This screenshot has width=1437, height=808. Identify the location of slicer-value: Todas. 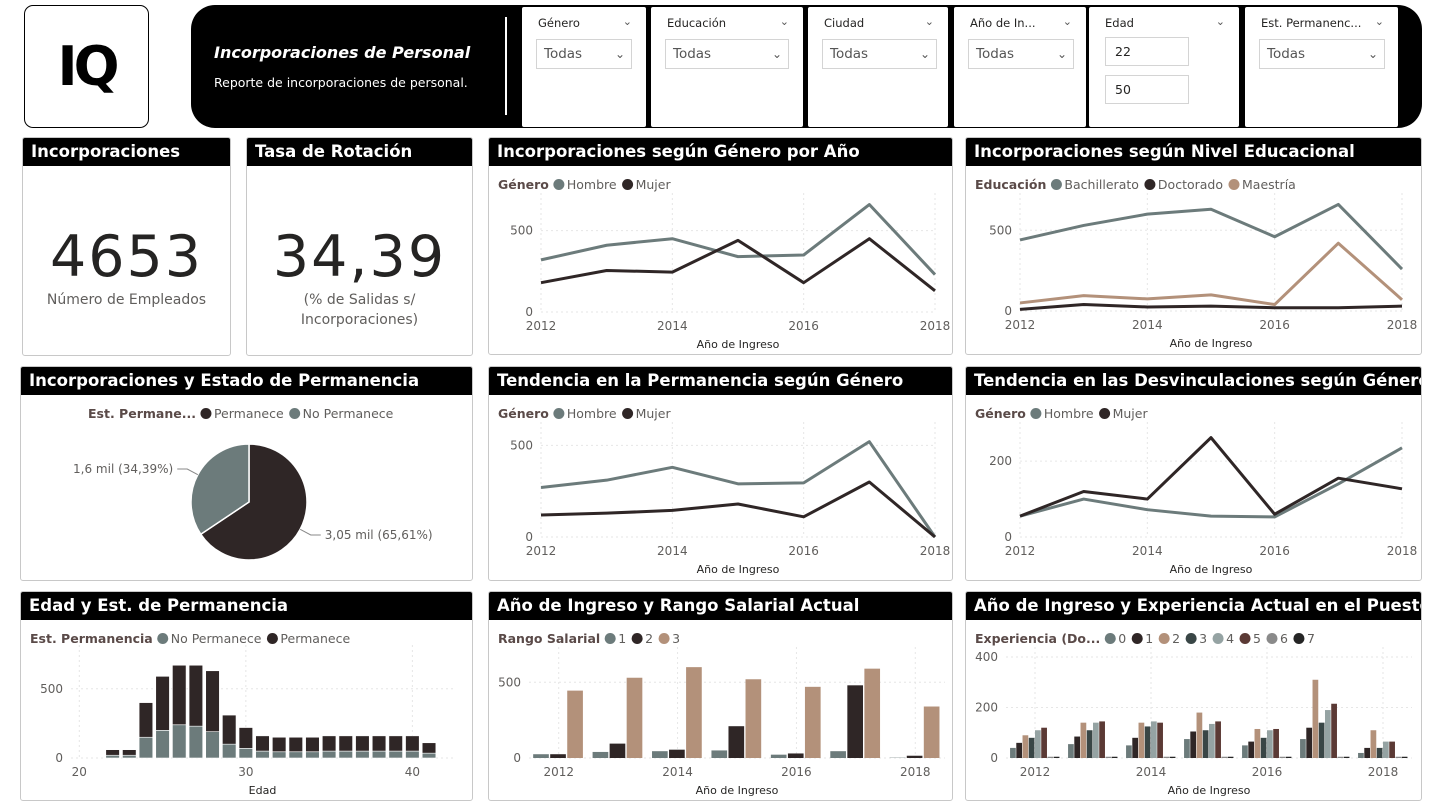
(692, 54).